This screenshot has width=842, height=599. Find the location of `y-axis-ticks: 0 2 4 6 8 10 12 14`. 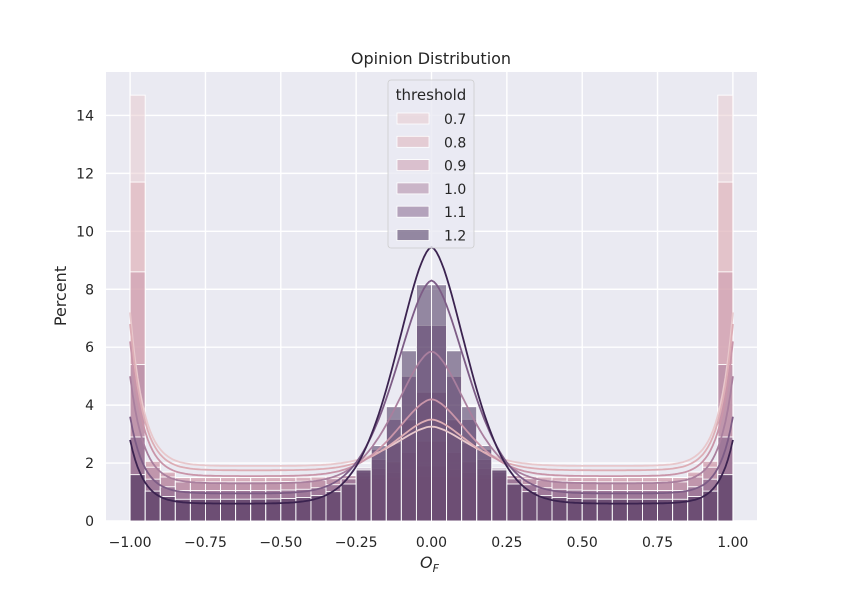

y-axis-ticks: 0 2 4 6 8 10 12 14 is located at coordinates (85, 319).